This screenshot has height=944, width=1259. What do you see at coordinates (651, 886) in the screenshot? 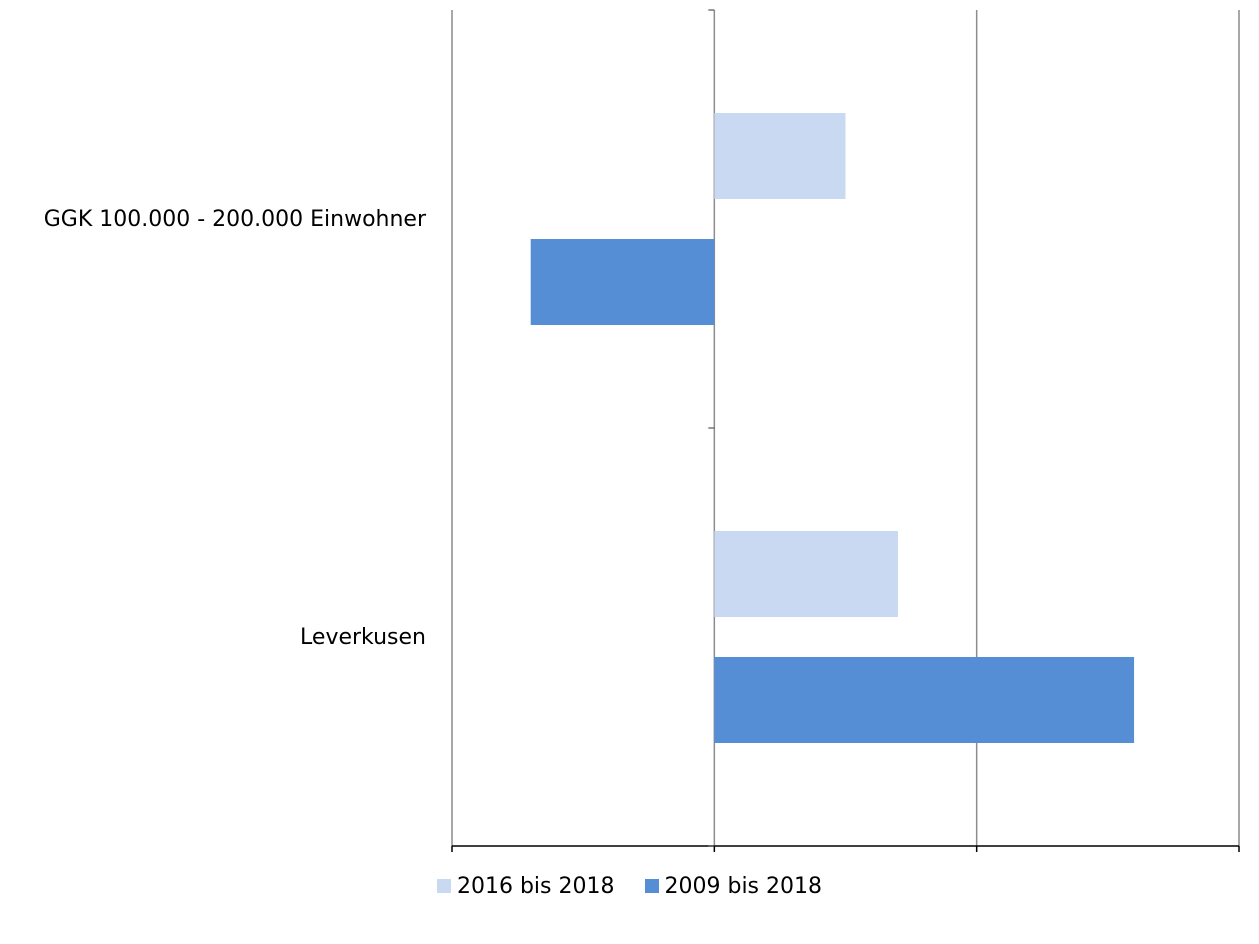
I see `legend-swatch-2009-2018` at bounding box center [651, 886].